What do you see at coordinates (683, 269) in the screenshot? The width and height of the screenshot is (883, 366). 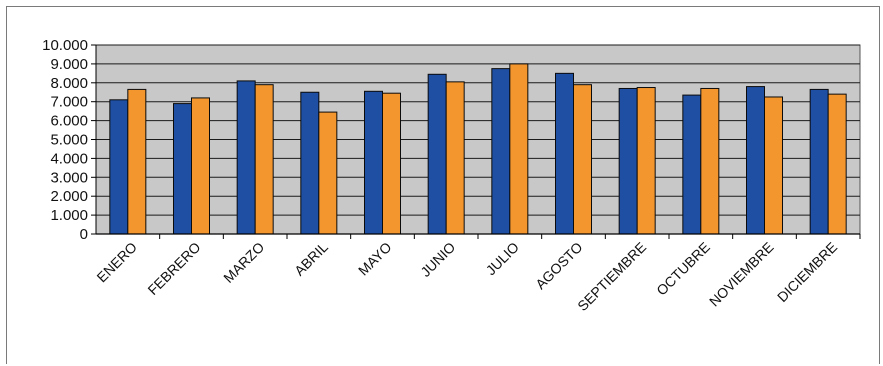 I see `x-tick-label: OCTUBRE` at bounding box center [683, 269].